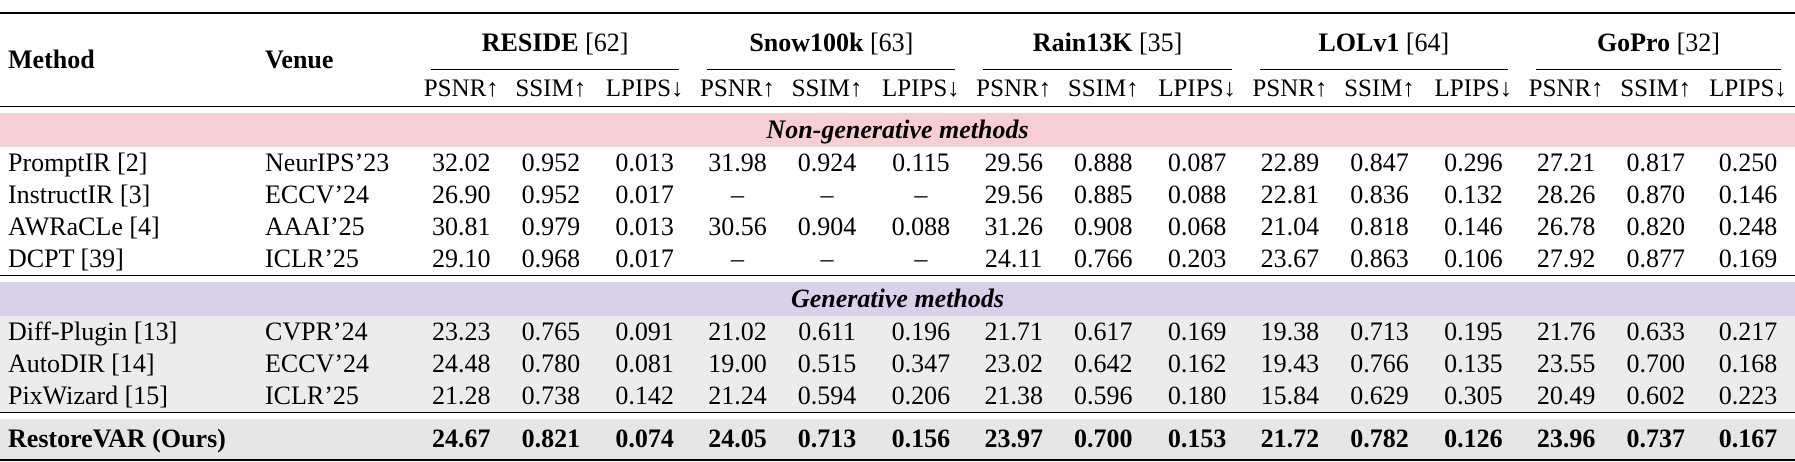 Image resolution: width=1795 pixels, height=462 pixels. I want to click on method-name: PromptIR [2], so click(78, 162).